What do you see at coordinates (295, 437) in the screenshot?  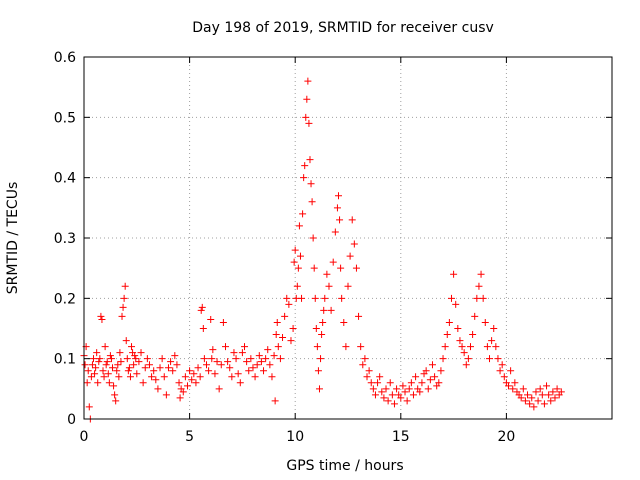 I see `x-tick-label: 10` at bounding box center [295, 437].